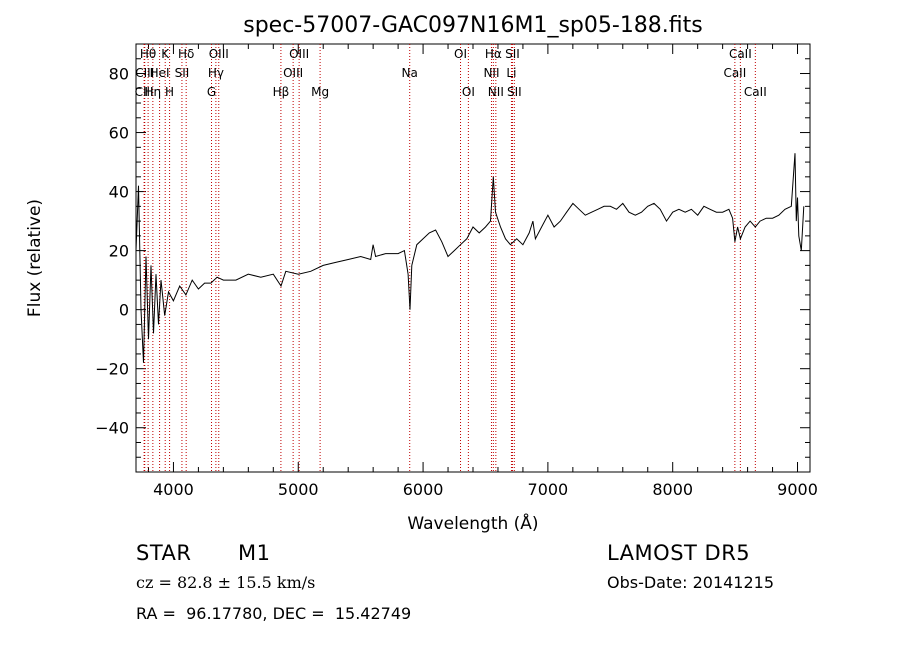 Image resolution: width=900 pixels, height=649 pixels. I want to click on y-tick-label: −40, so click(112, 428).